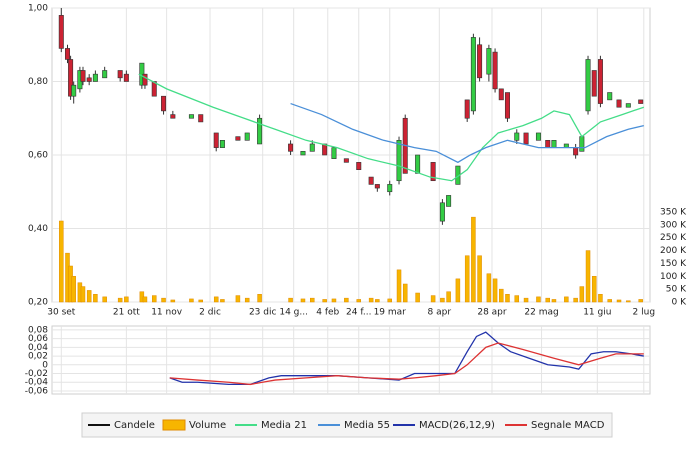 The width and height of the screenshot is (700, 451). Describe the element at coordinates (38, 229) in the screenshot. I see `y-tick-label: 0,40` at that location.